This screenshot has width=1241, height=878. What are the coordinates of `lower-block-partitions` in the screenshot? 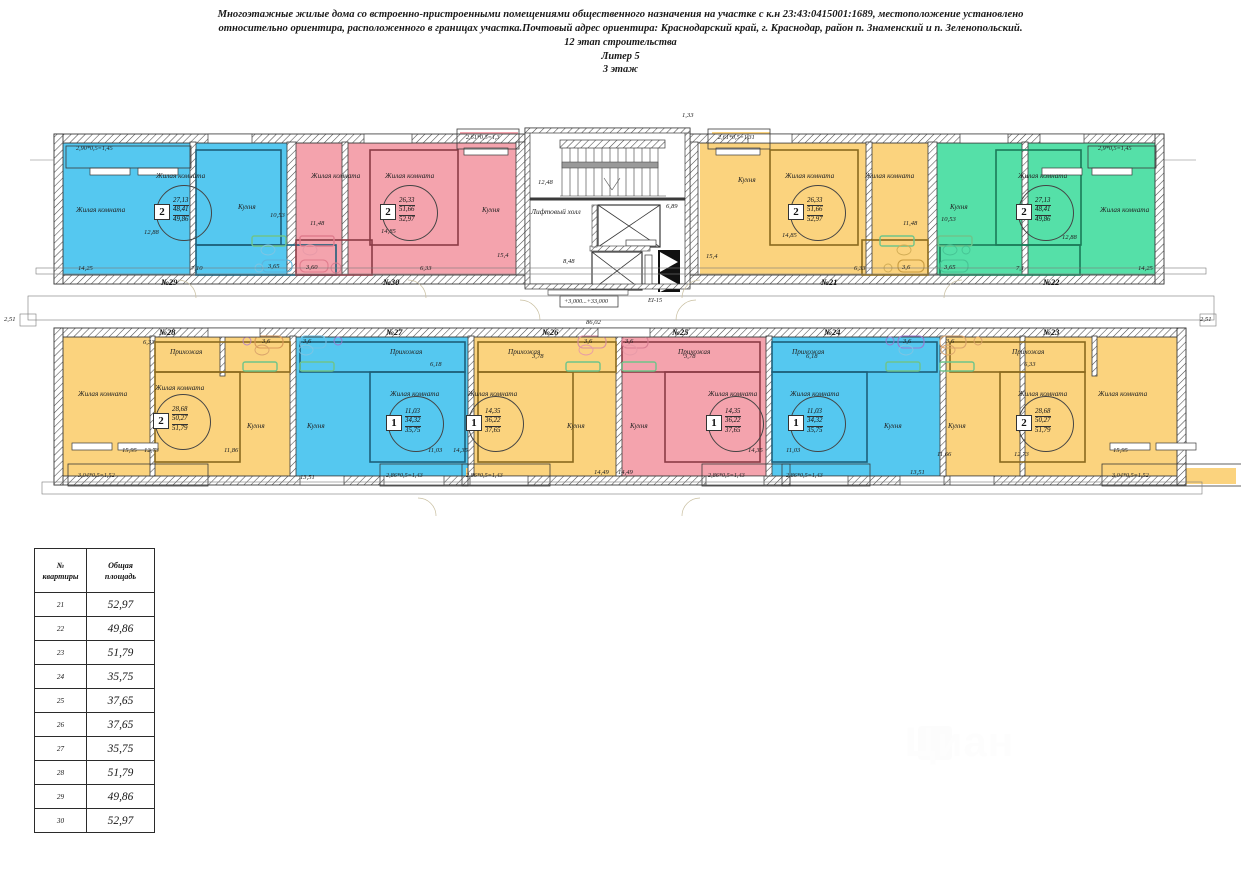 It's located at (623, 406).